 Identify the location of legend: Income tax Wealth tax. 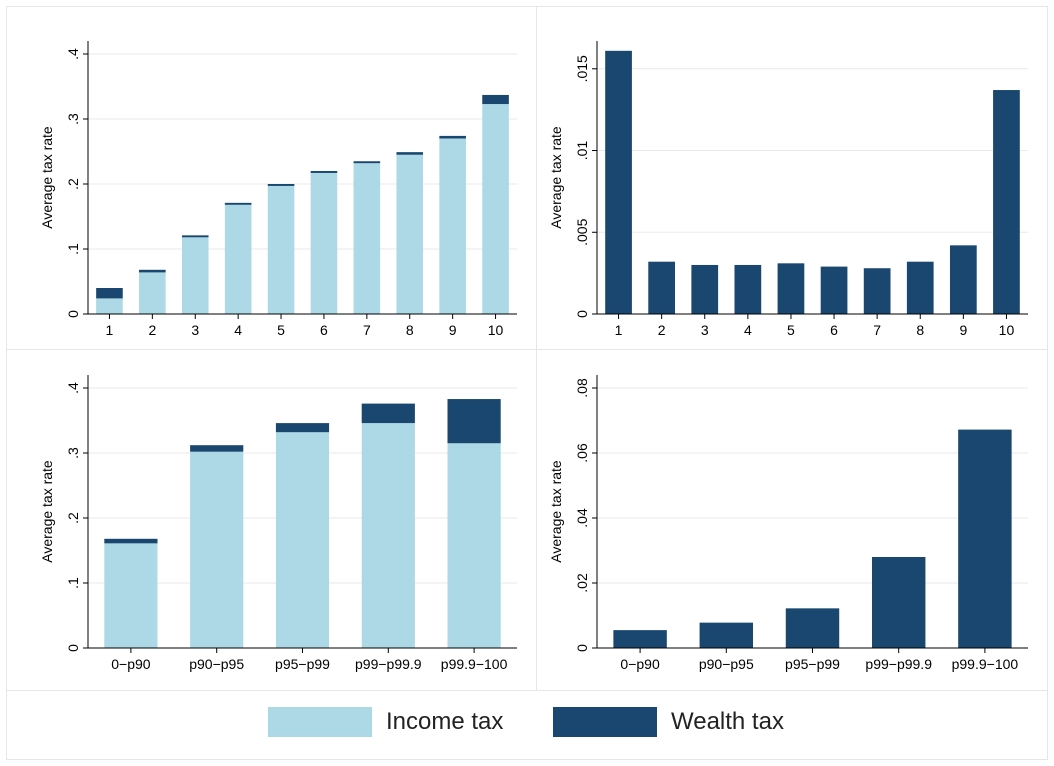
(527, 721).